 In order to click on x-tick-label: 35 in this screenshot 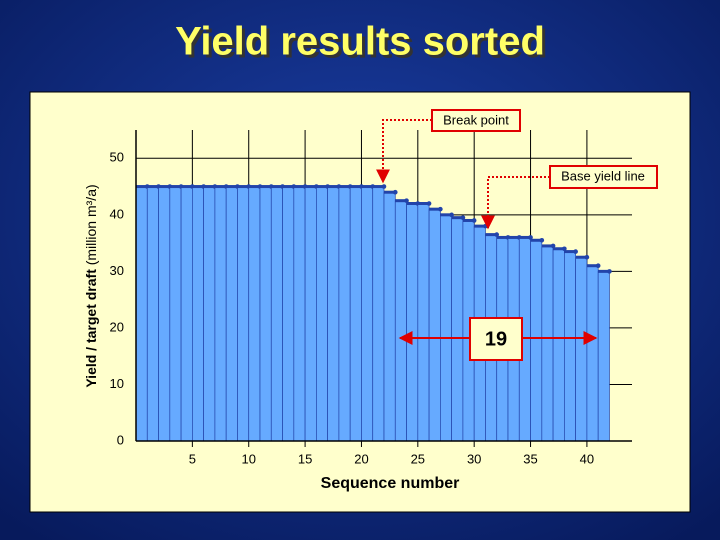, I will do `click(530, 458)`.